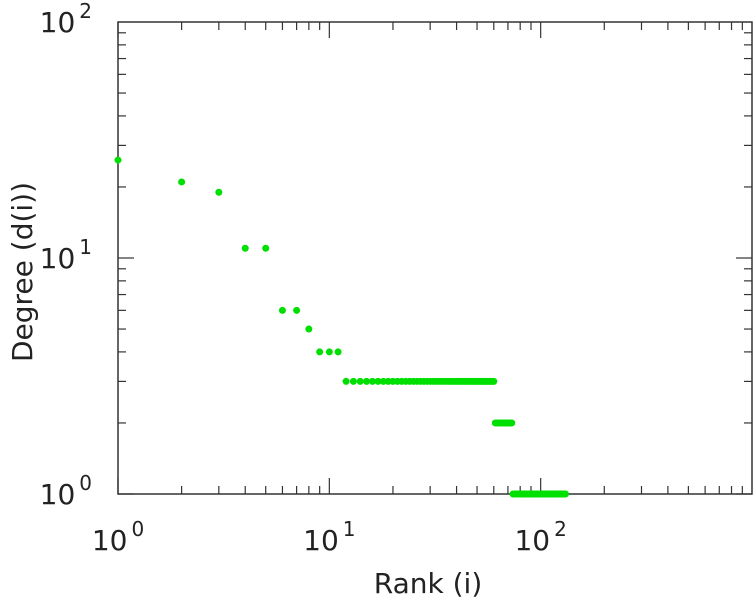  Describe the element at coordinates (66, 19) in the screenshot. I see `y-tick-label: 10 2` at that location.